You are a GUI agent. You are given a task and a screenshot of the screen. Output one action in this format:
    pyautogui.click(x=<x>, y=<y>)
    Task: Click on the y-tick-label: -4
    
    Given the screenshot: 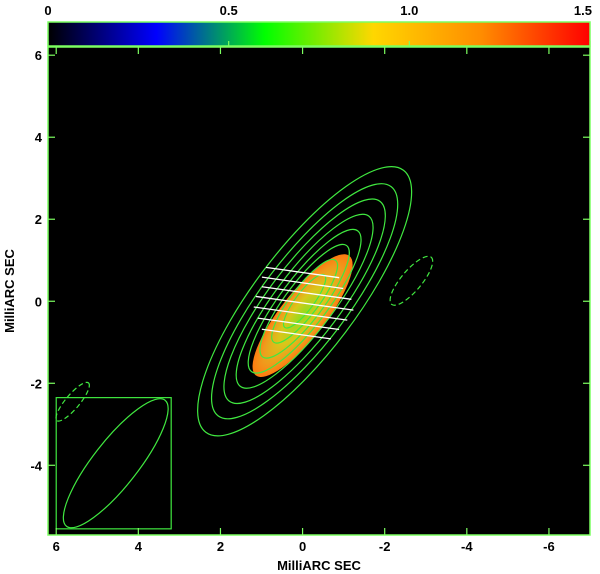 What is the action you would take?
    pyautogui.click(x=36, y=465)
    